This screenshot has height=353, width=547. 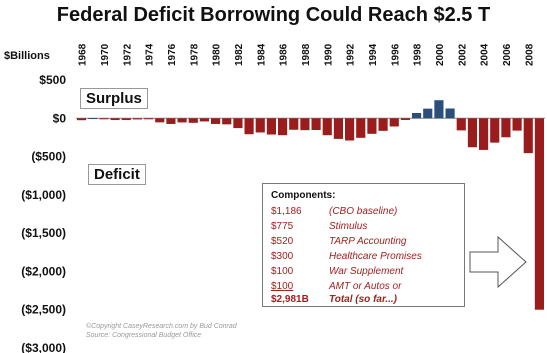 What do you see at coordinates (261, 54) in the screenshot?
I see `x-tick-label: 1984` at bounding box center [261, 54].